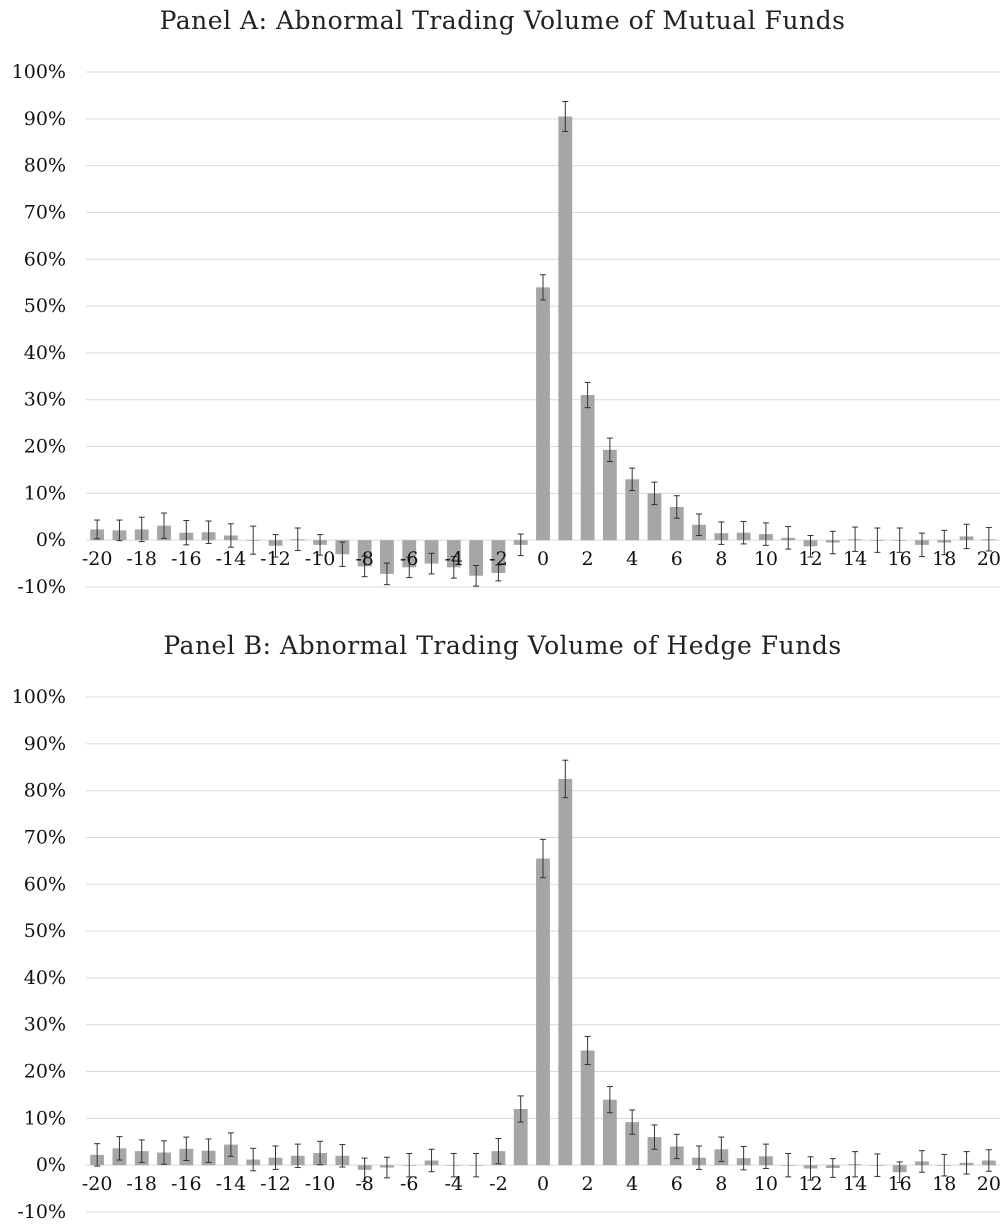 The height and width of the screenshot is (1224, 1005). I want to click on x-tick-label: -2, so click(498, 1184).